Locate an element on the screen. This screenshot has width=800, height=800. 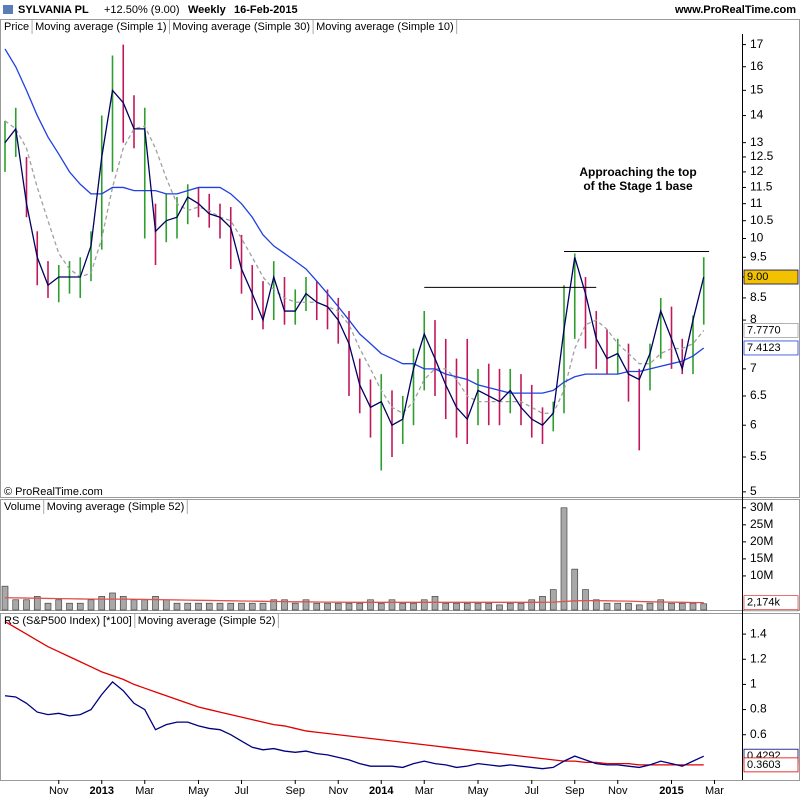
y-tick-label: 15 is located at coordinates (757, 90).